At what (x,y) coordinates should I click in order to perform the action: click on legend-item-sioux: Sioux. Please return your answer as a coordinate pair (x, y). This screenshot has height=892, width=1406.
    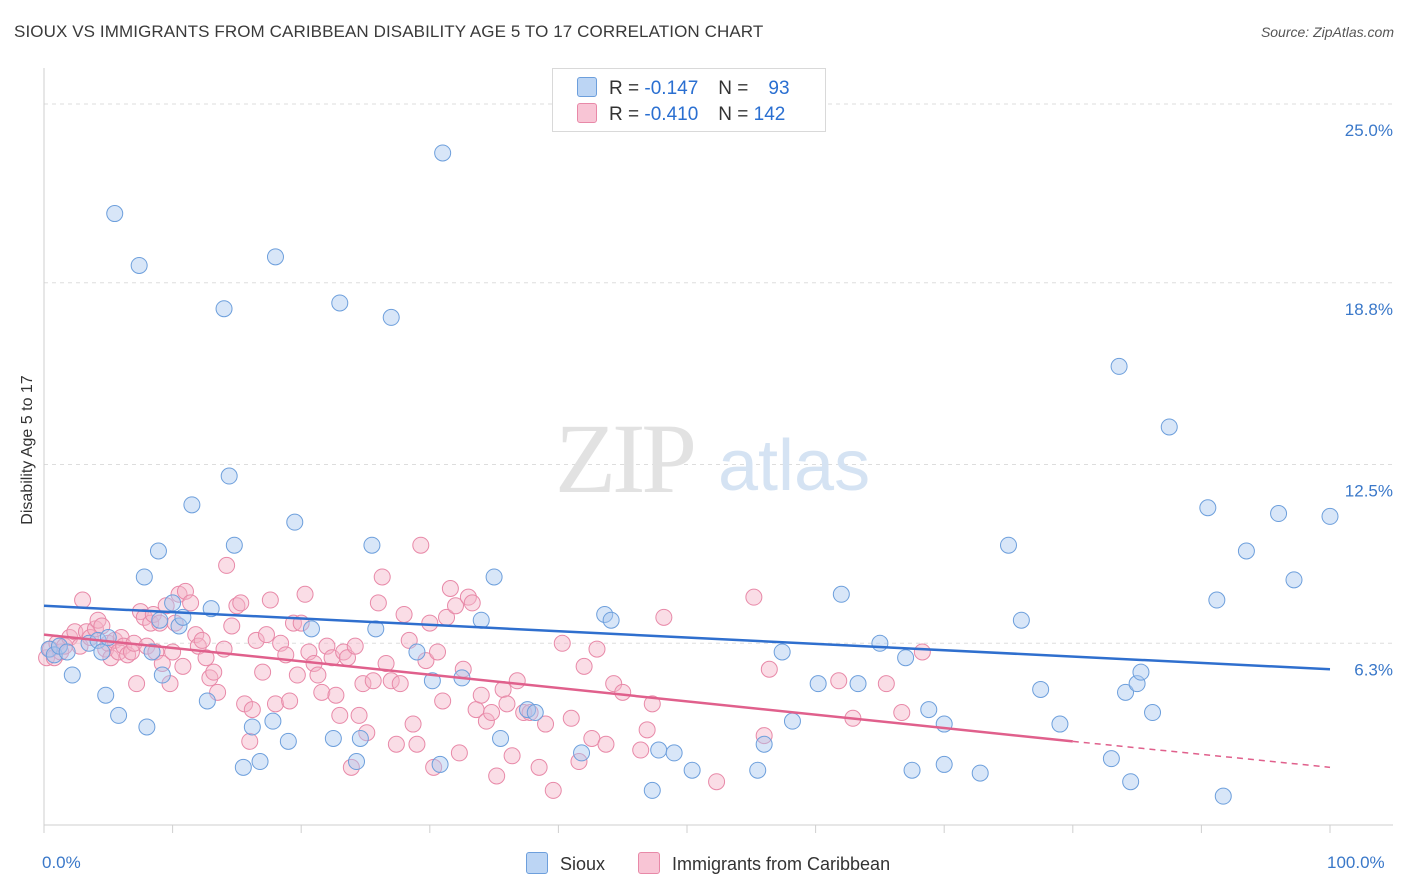
    Looking at the image, I should click on (565, 863).